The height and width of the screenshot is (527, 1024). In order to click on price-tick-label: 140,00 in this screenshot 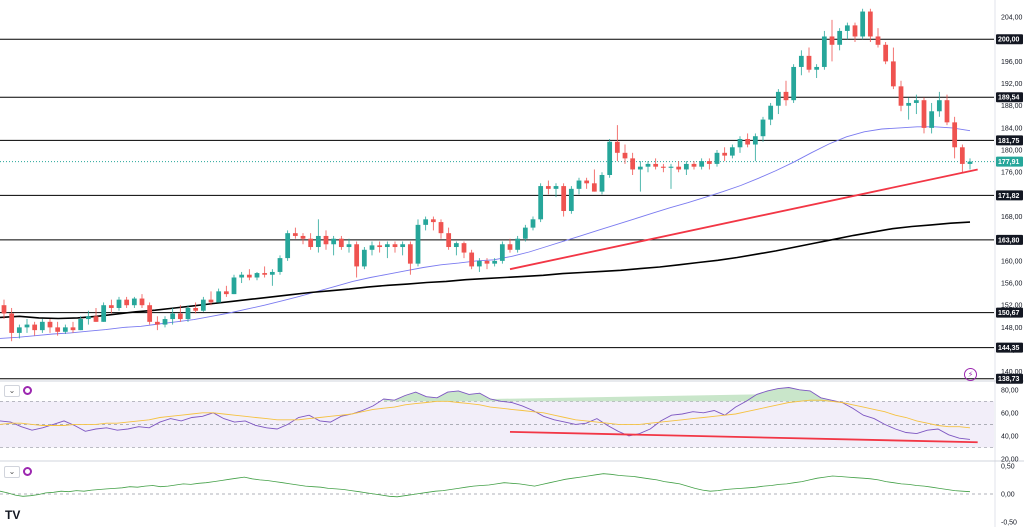, I will do `click(1012, 372)`.